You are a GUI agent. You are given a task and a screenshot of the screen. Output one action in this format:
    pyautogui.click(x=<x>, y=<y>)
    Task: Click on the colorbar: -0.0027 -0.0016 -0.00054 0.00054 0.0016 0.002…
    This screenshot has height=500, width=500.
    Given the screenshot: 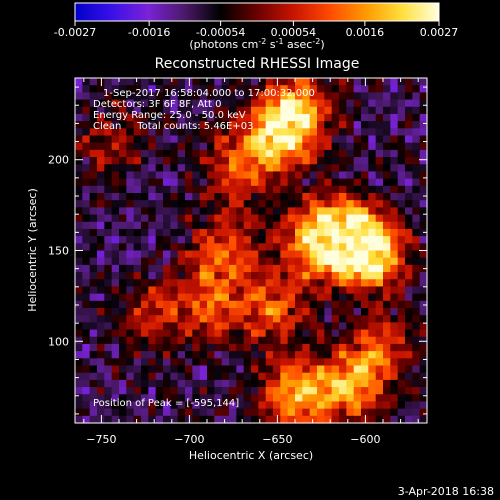 What is the action you would take?
    pyautogui.click(x=256, y=26)
    